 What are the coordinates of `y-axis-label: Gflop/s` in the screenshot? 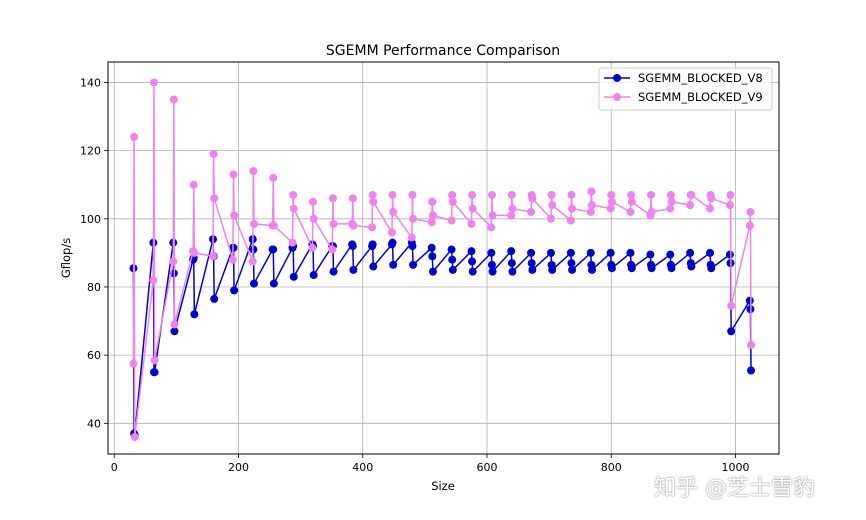 It's located at (66, 258).